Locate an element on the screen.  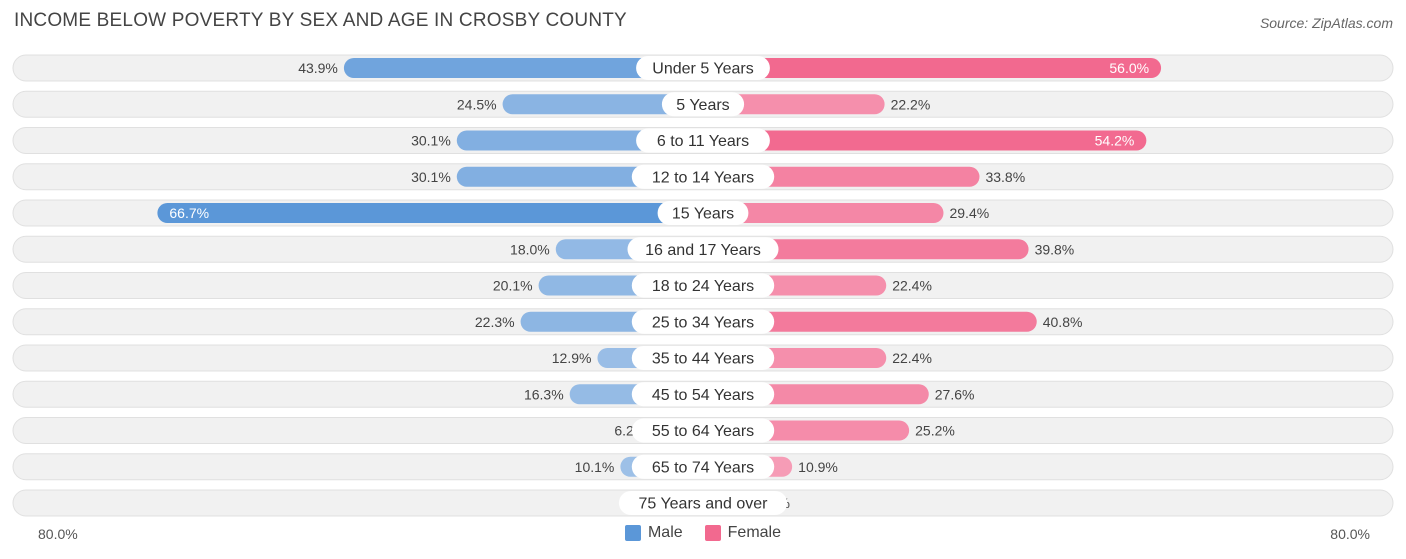
female-value-label: 25.2% is located at coordinates (935, 431).